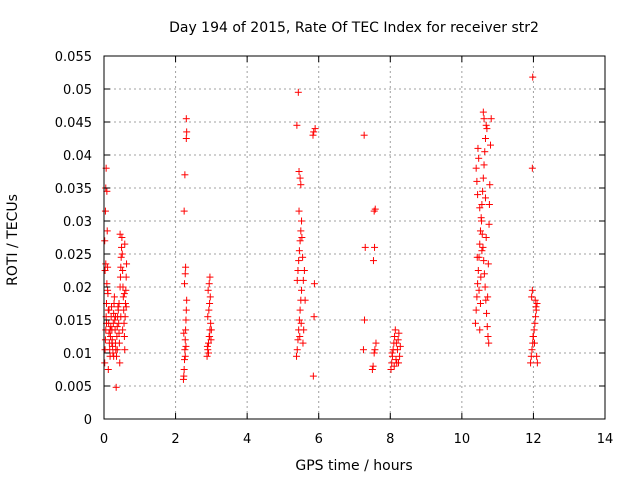 This screenshot has height=480, width=640. I want to click on x-tick-label: 10, so click(462, 439).